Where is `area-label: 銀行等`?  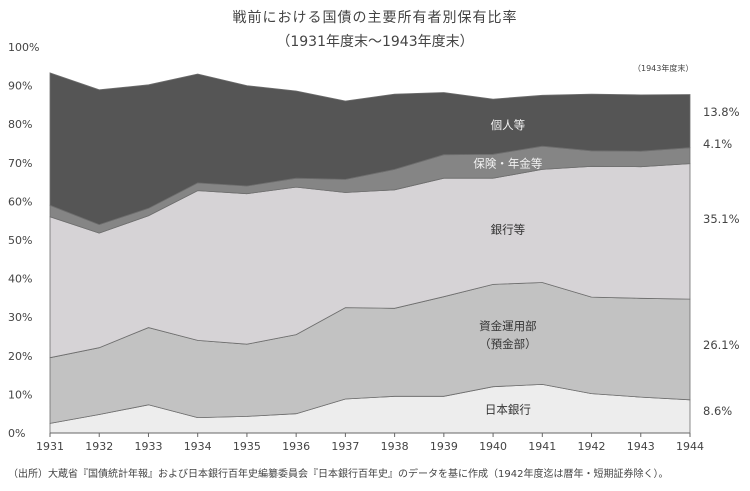 area-label: 銀行等 is located at coordinates (508, 230).